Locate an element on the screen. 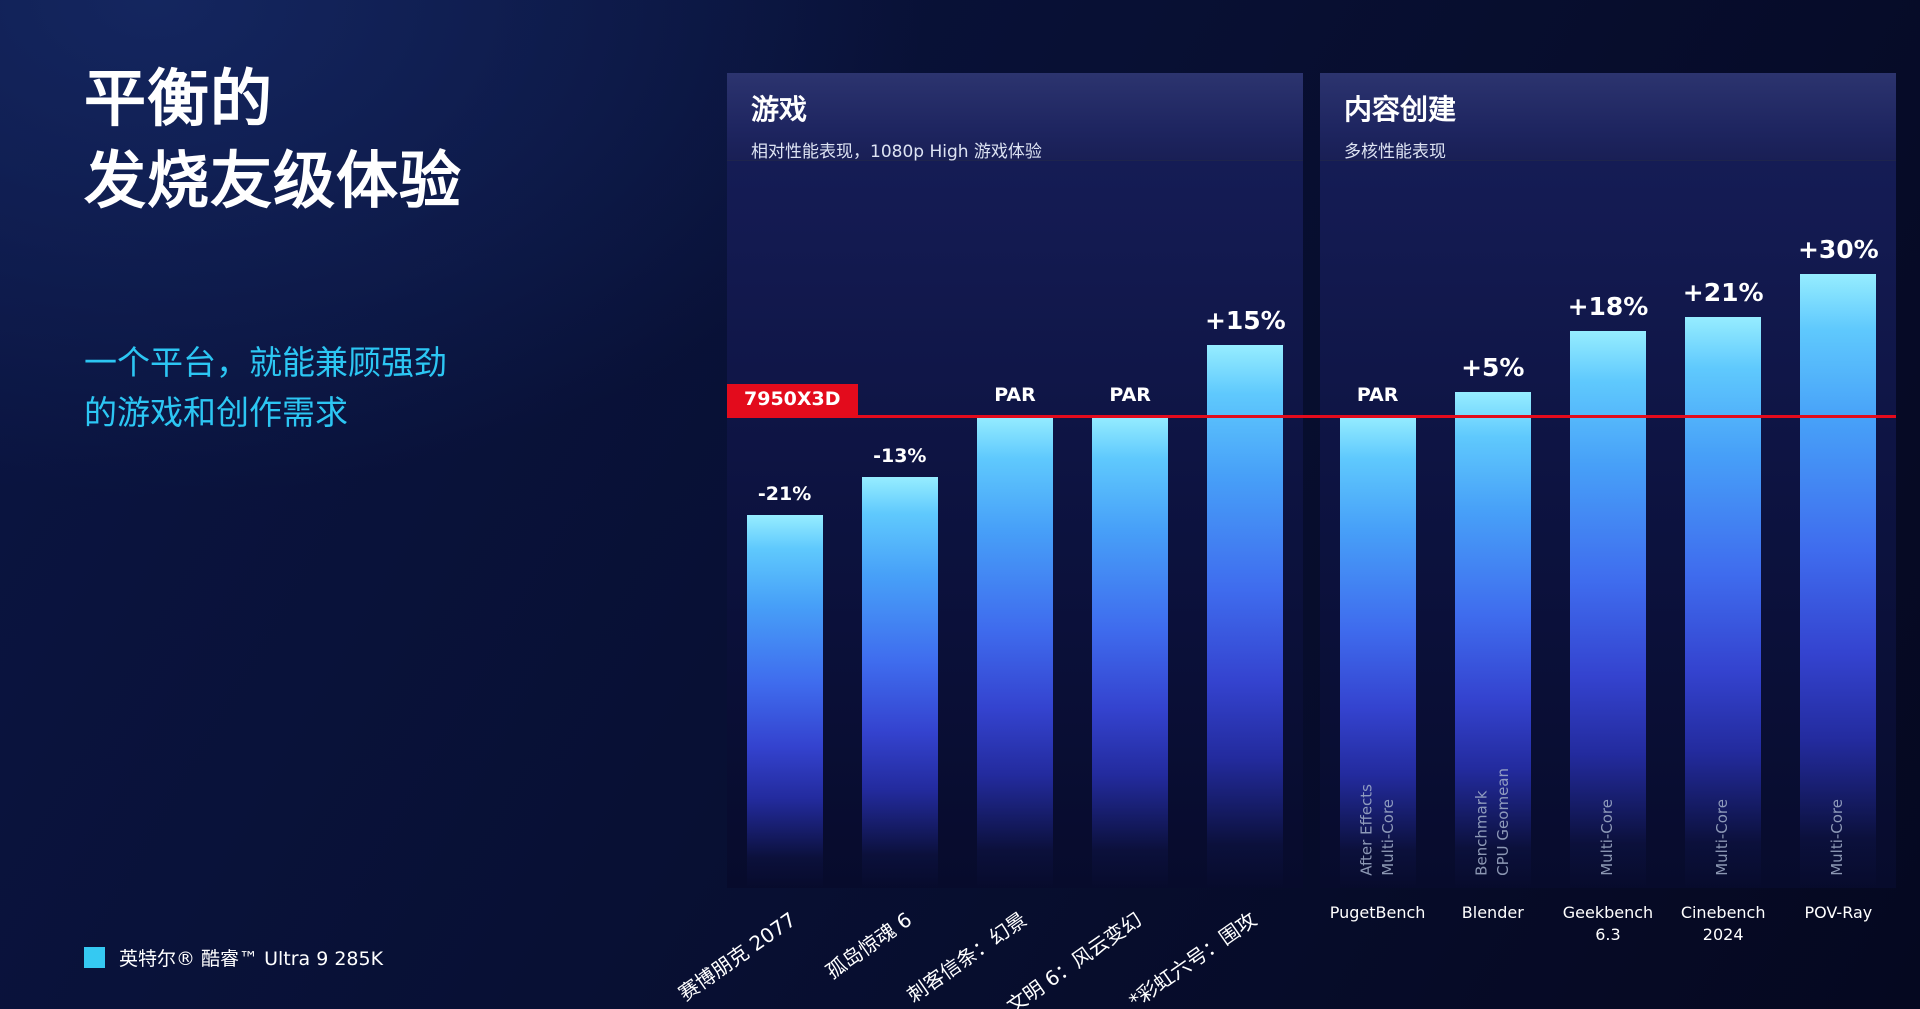 This screenshot has width=1920, height=1009. baseline-label: 7950X3D is located at coordinates (792, 399).